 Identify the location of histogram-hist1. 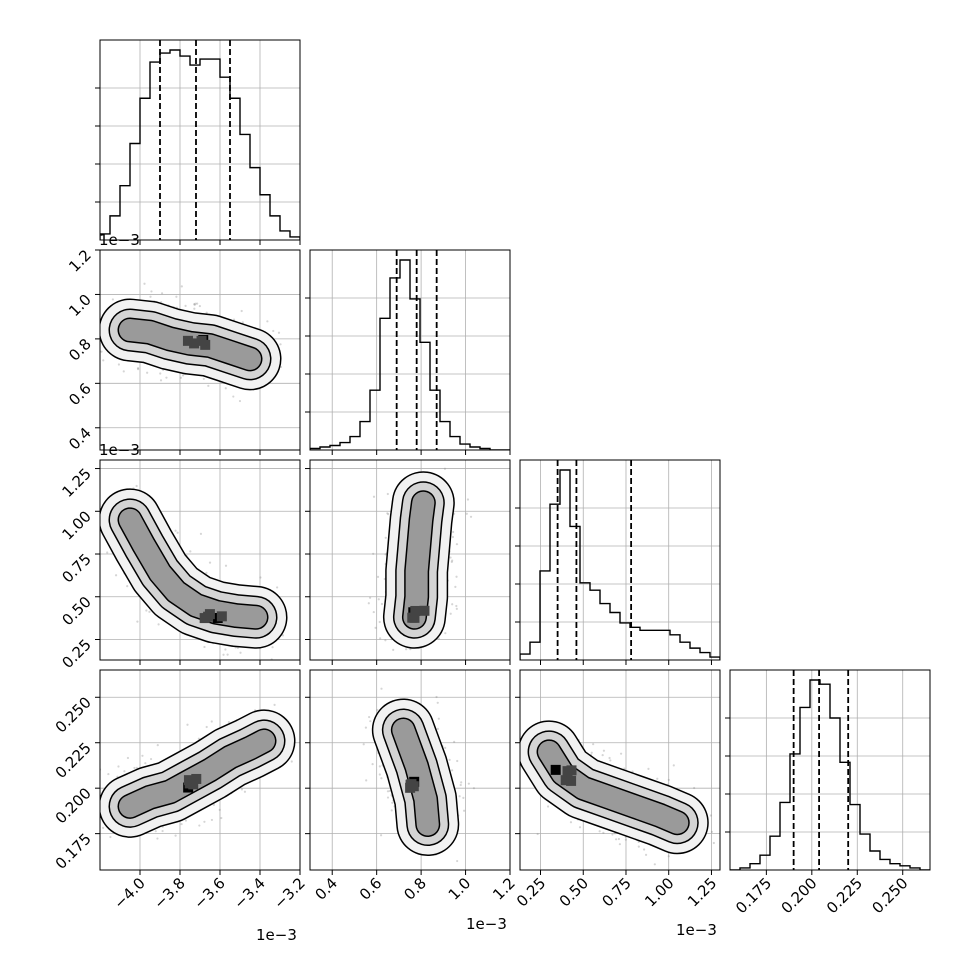
(410, 350).